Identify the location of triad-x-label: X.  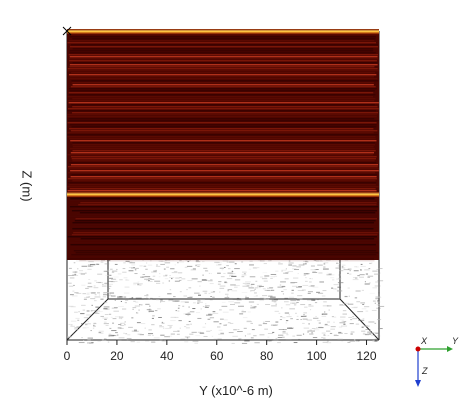
(424, 341).